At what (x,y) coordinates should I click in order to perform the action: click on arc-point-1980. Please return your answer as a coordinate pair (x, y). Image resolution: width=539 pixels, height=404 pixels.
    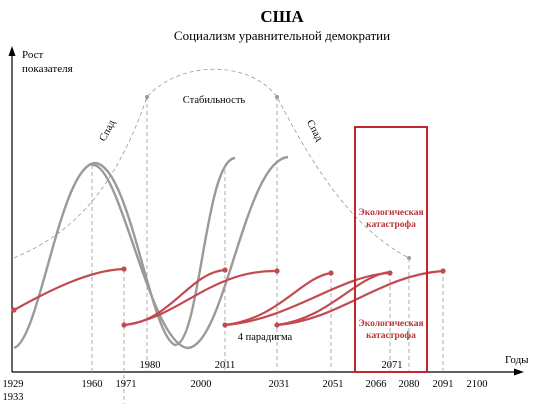
    Looking at the image, I should click on (147, 97).